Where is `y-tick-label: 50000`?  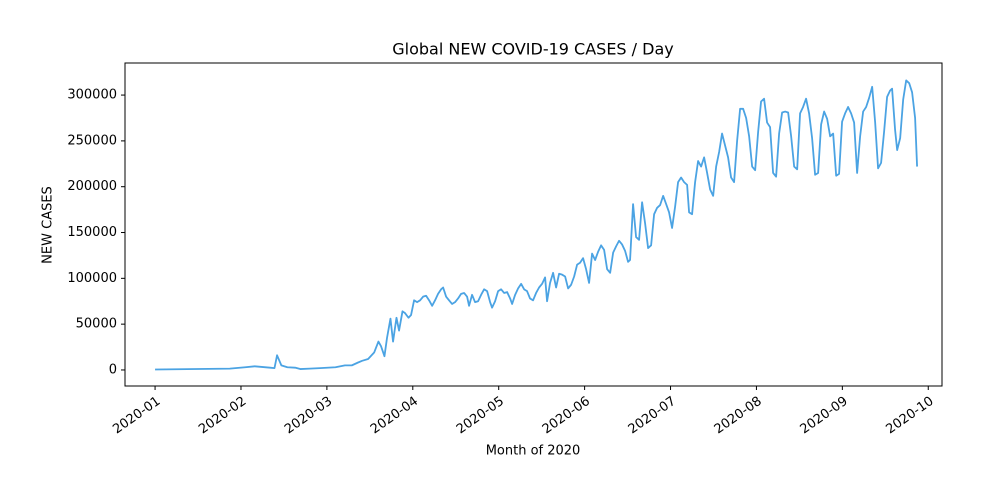
y-tick-label: 50000 is located at coordinates (96, 324).